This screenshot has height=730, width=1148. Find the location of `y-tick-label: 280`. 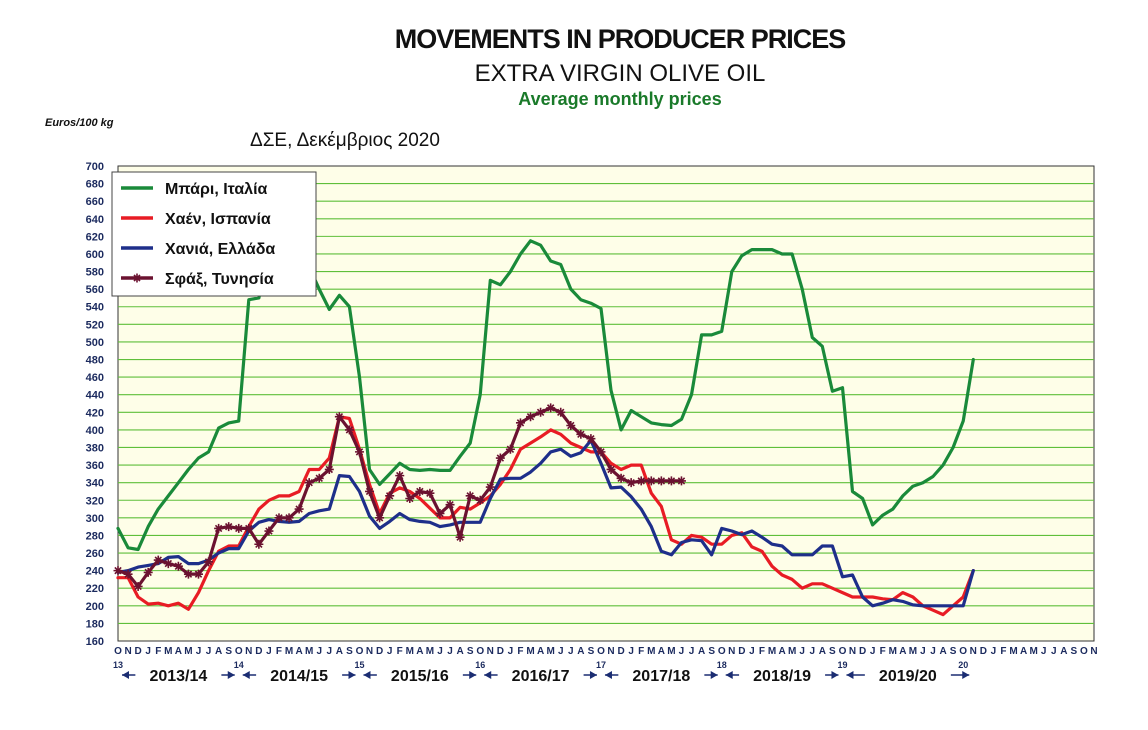

y-tick-label: 280 is located at coordinates (95, 536).